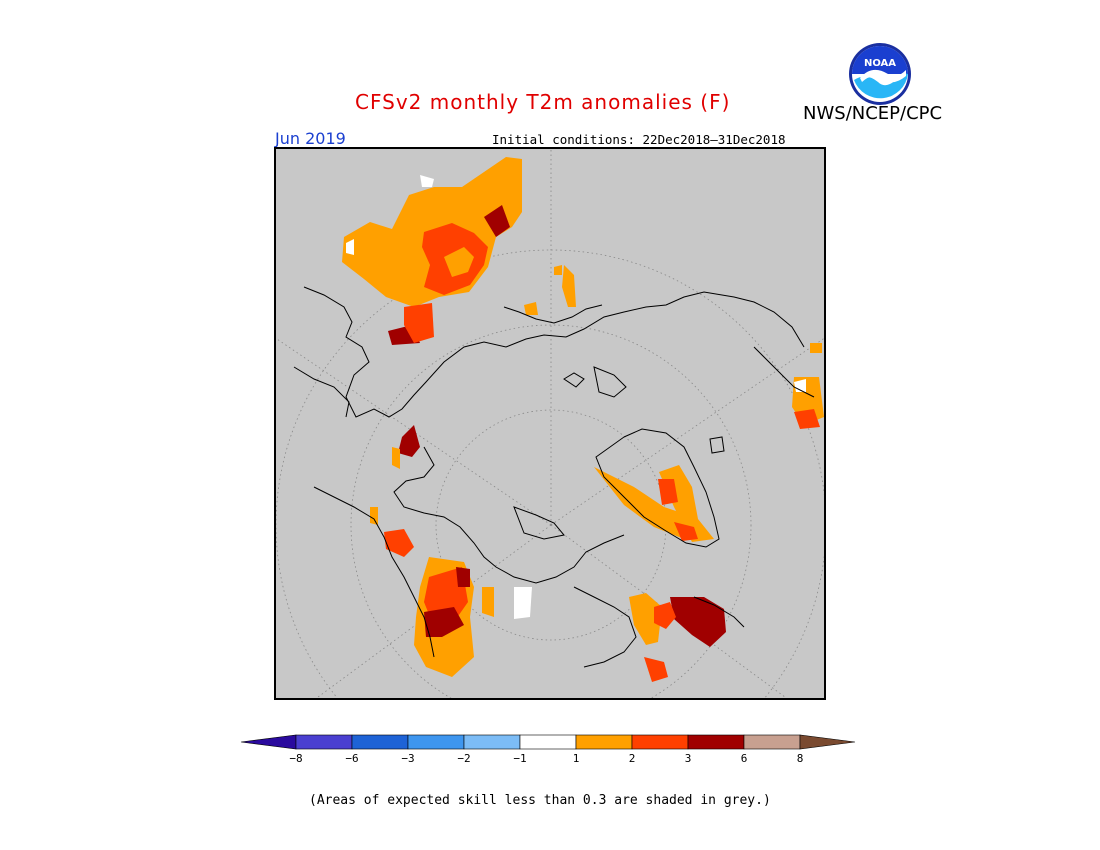  What do you see at coordinates (543, 102) in the screenshot?
I see `chart-title: CFSv2 monthly T2m anomalies (F)` at bounding box center [543, 102].